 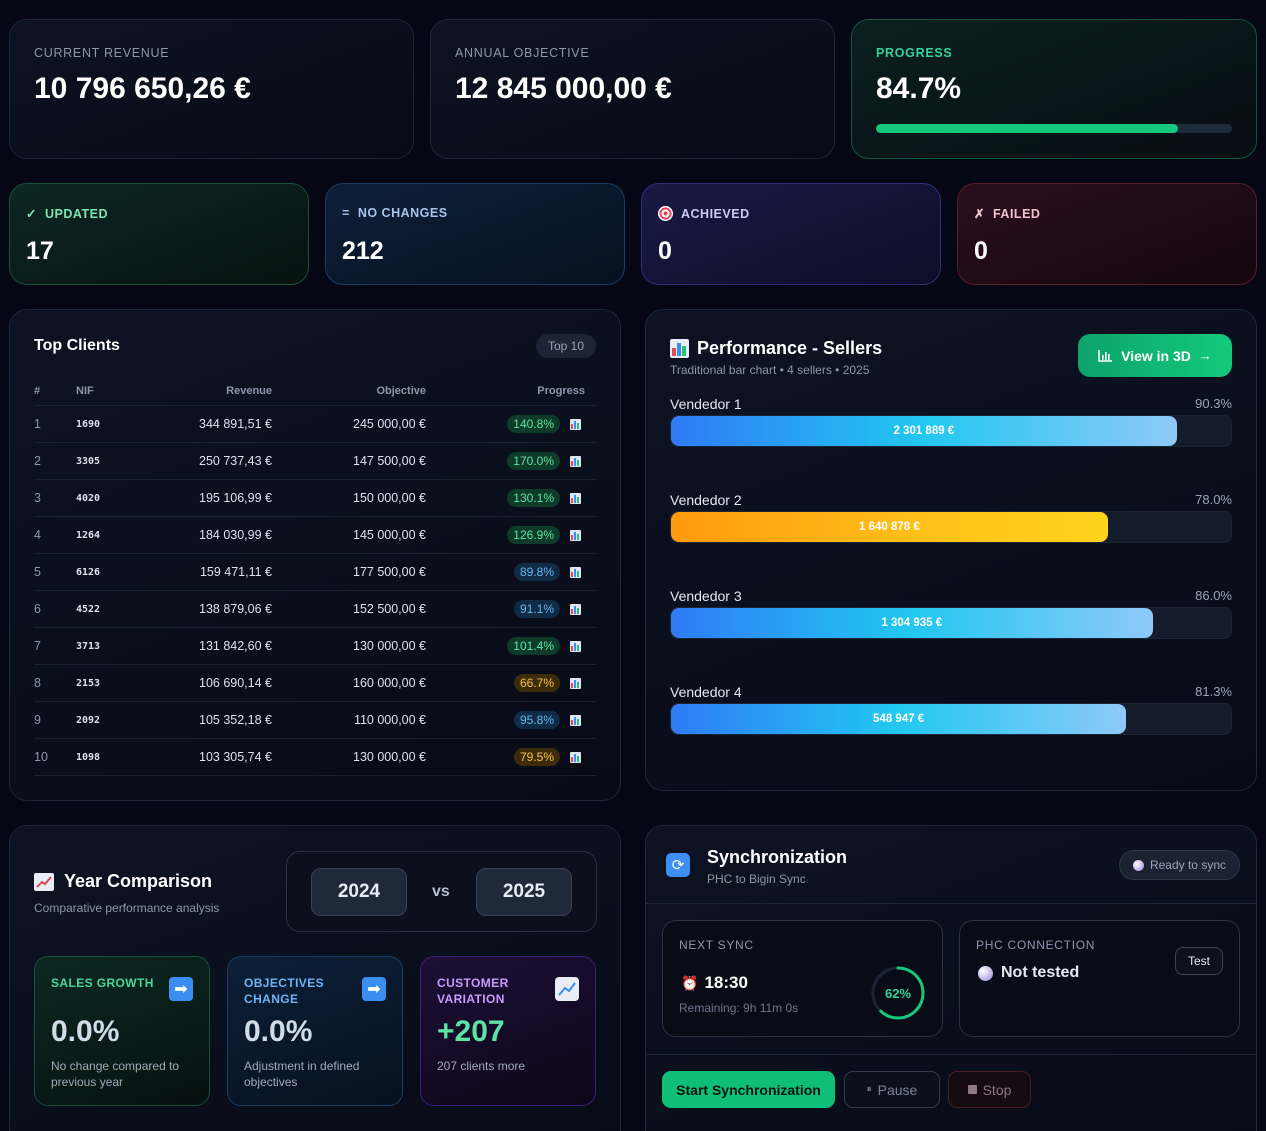 I want to click on chart-increasing-icon, so click(x=44, y=881).